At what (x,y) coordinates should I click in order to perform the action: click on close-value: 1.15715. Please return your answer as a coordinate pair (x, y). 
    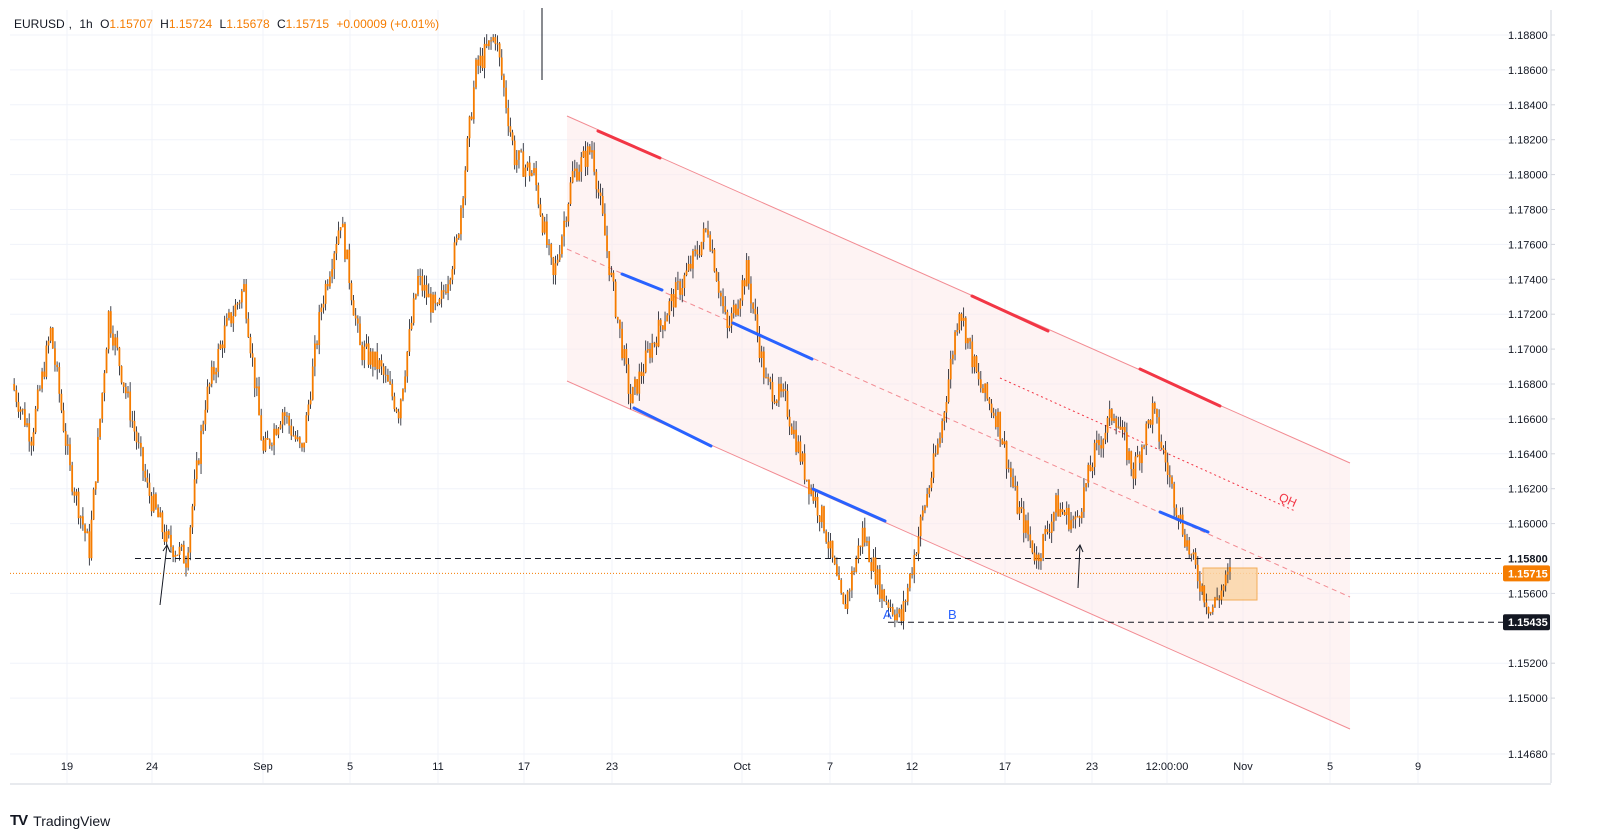
    Looking at the image, I should click on (307, 24).